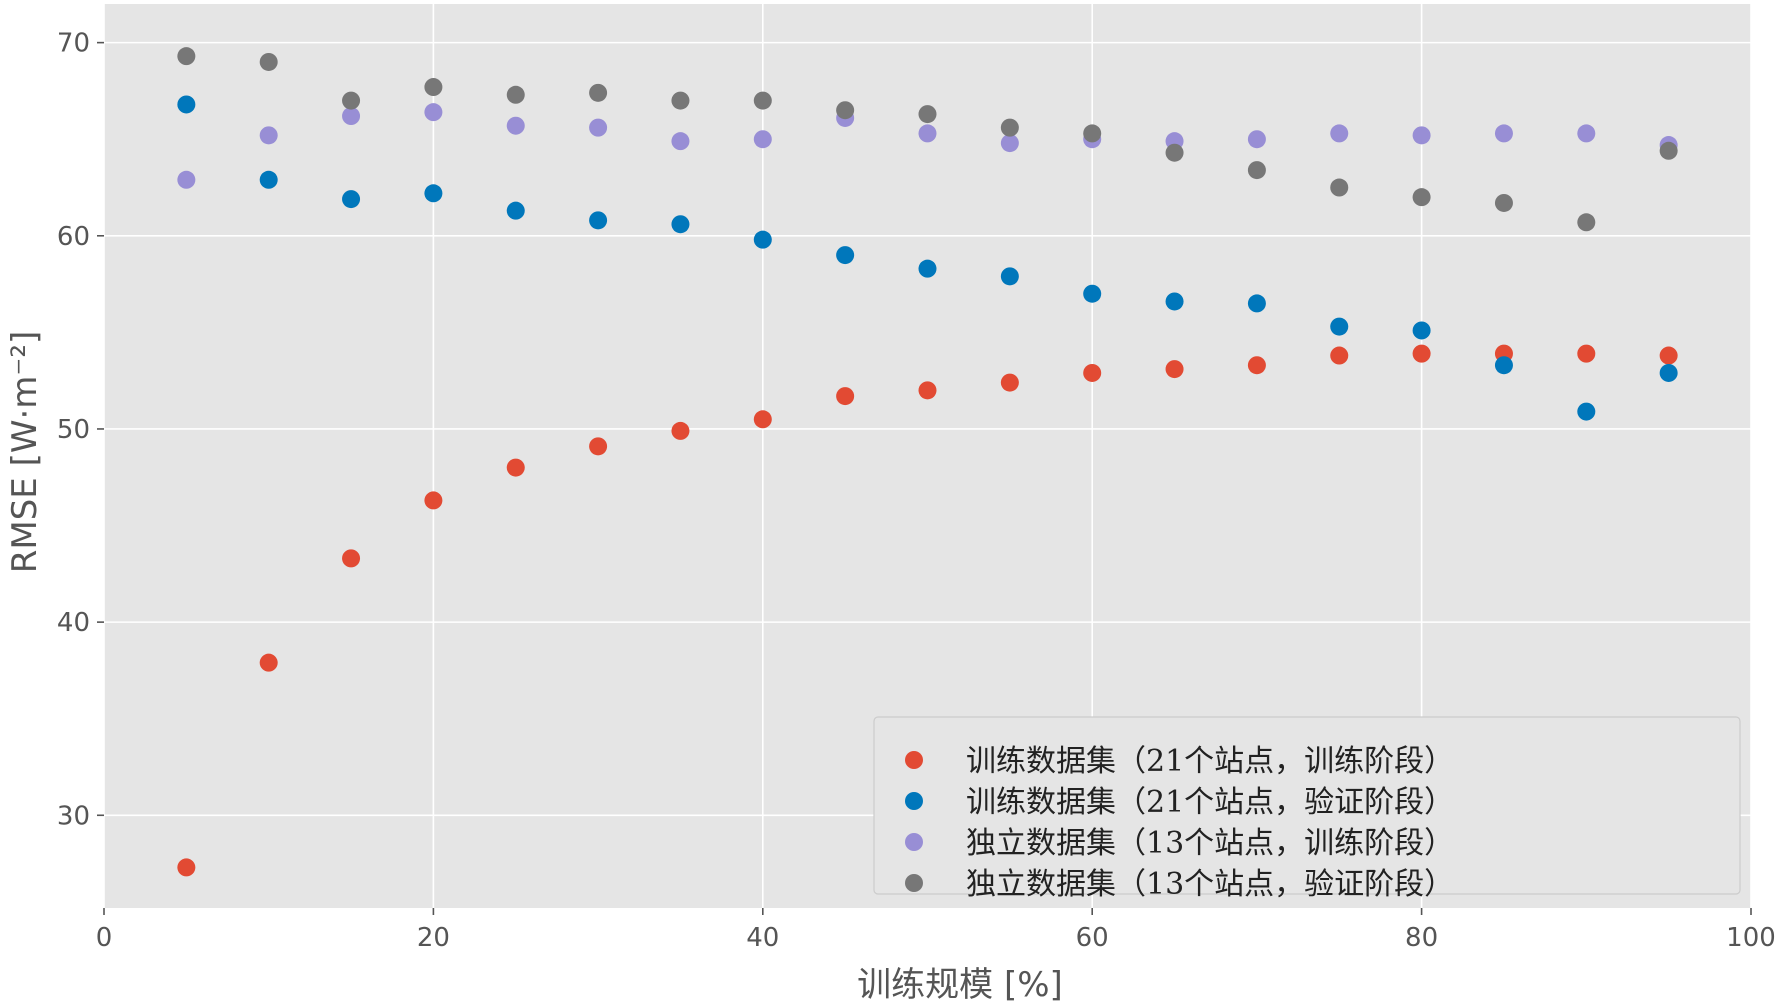  Describe the element at coordinates (1210, 802) in the screenshot. I see `legend-label: 训练数据集（21个站点，验证阶段）` at that location.